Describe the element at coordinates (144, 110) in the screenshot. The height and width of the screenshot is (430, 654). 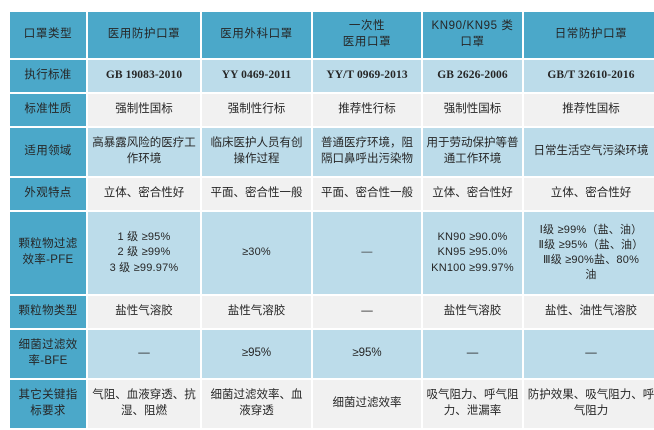
I see `cell-nature-medpro: 强制性国标` at that location.